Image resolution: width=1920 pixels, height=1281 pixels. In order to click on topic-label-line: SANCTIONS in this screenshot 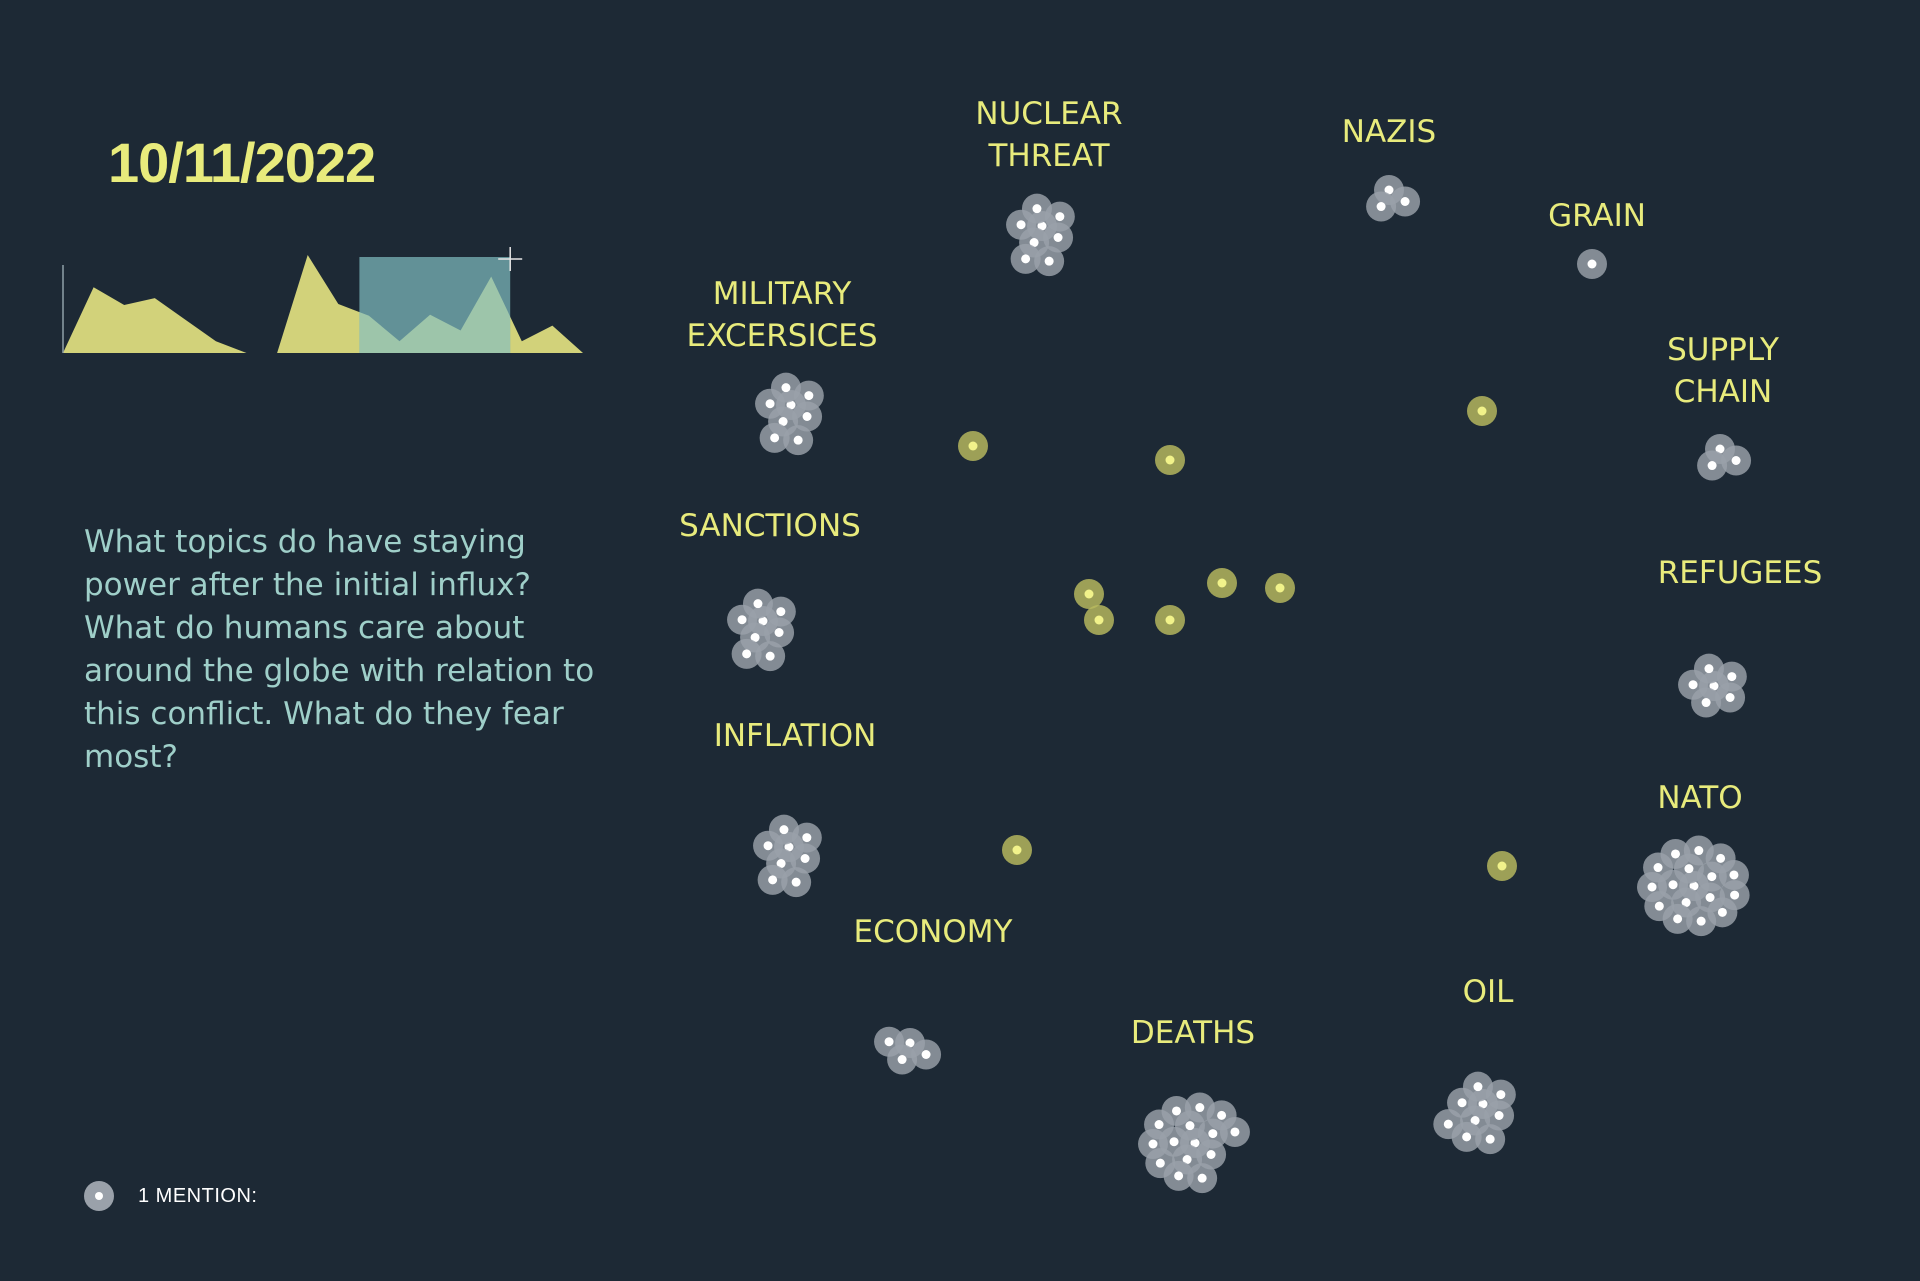, I will do `click(770, 526)`.